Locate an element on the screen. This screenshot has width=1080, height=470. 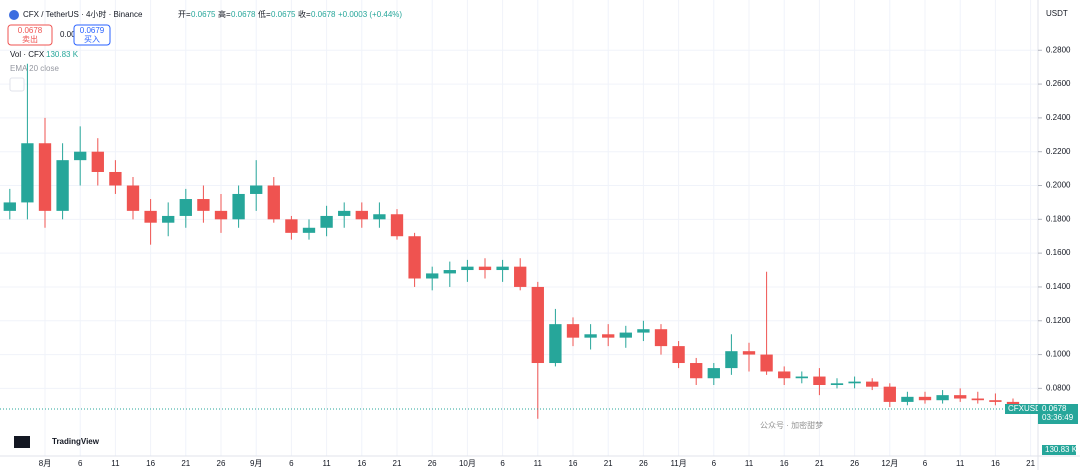
y-tick-label: 0.2200 is located at coordinates (1058, 151).